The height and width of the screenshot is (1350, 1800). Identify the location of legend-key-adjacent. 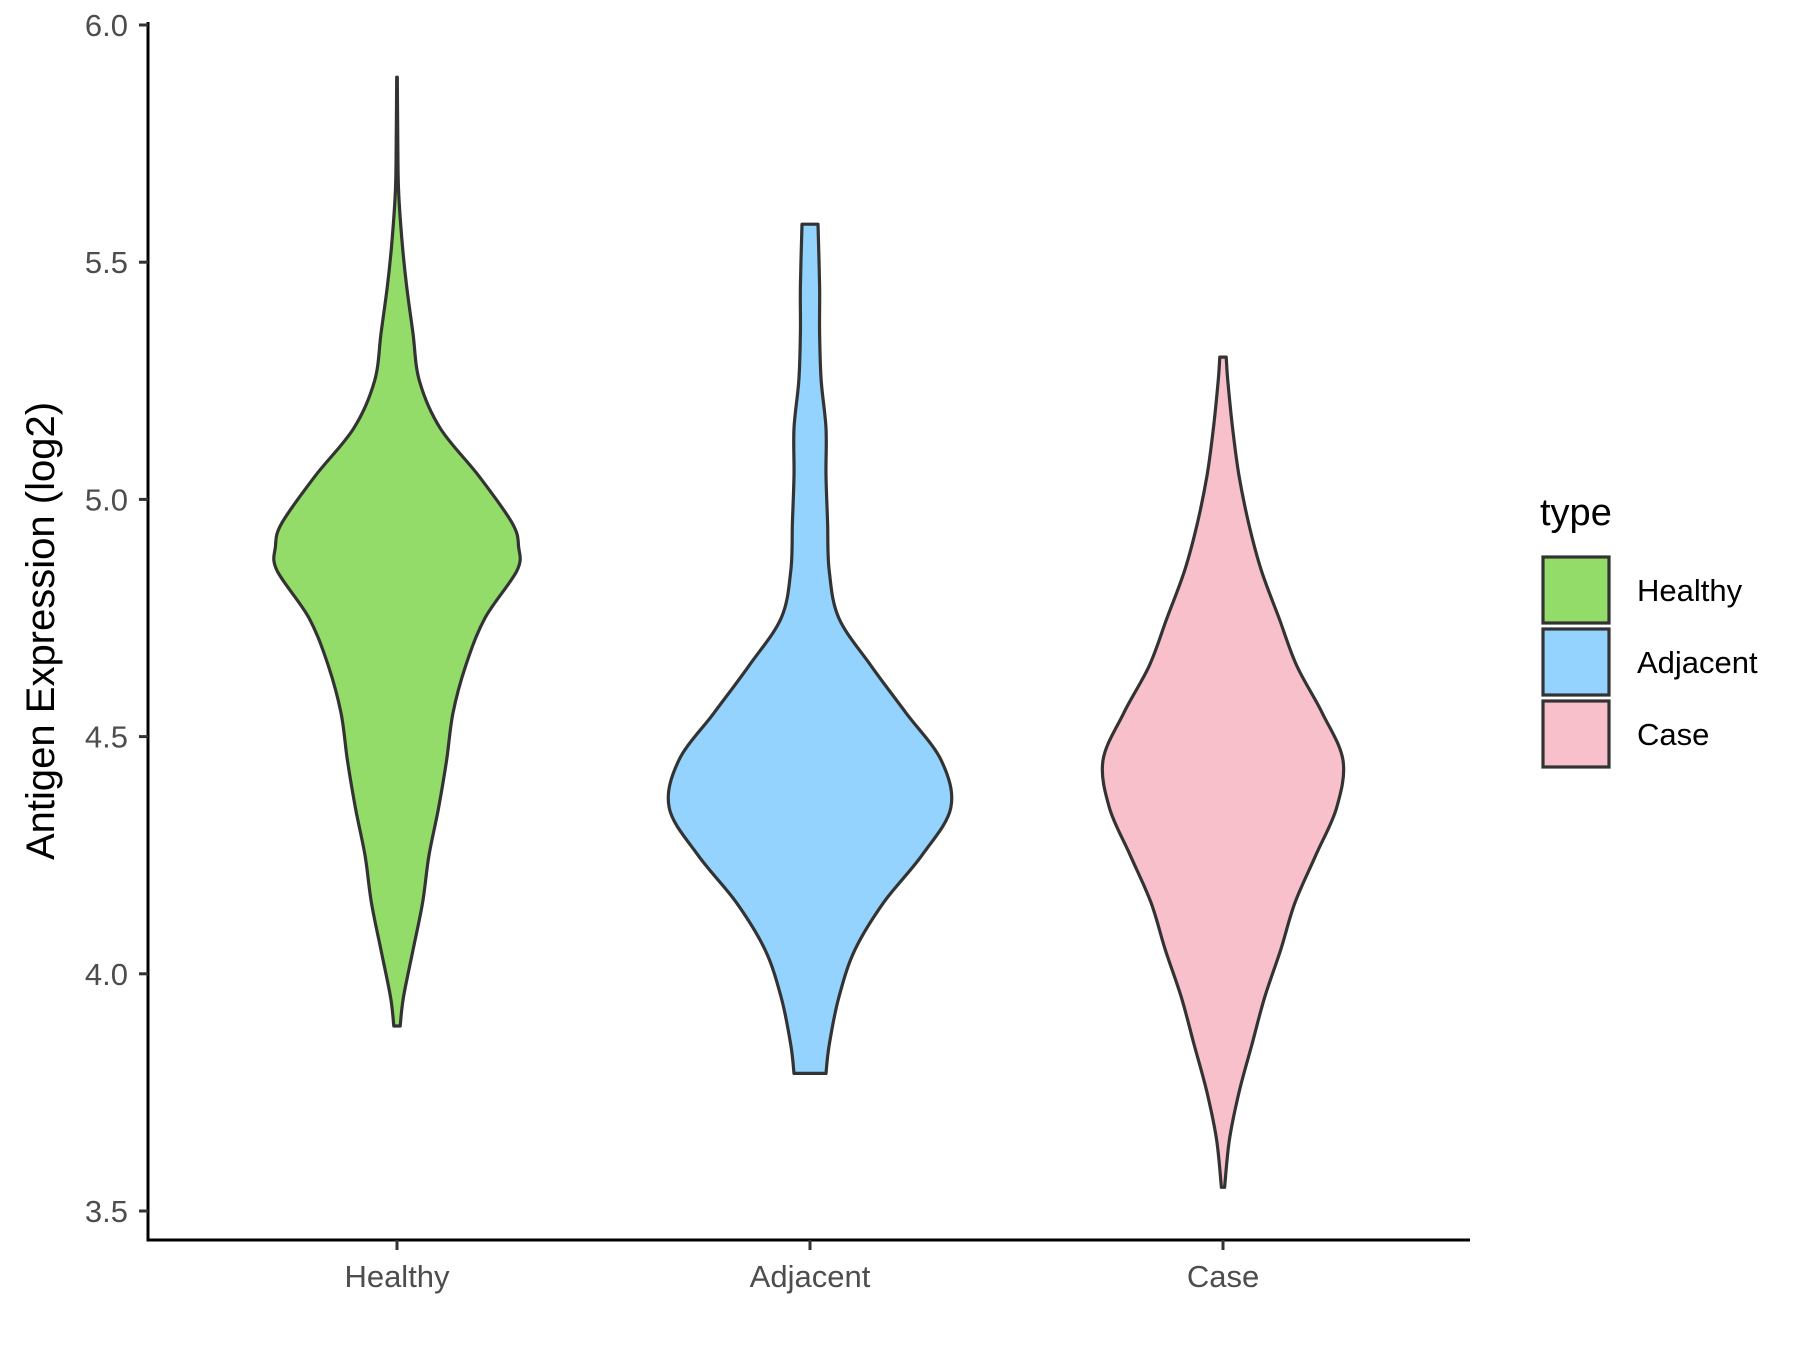
(1576, 662).